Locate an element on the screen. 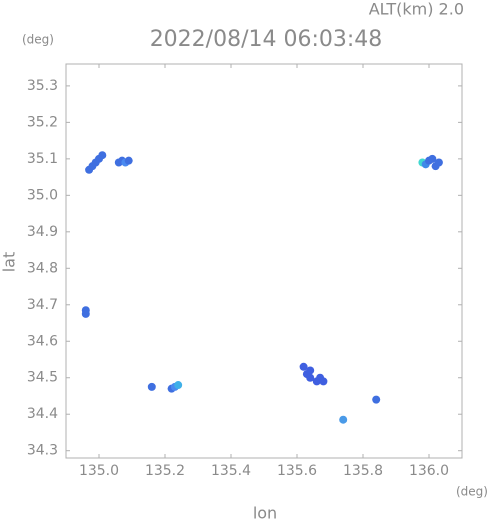  y-tick-label: 34.9 is located at coordinates (42, 232).